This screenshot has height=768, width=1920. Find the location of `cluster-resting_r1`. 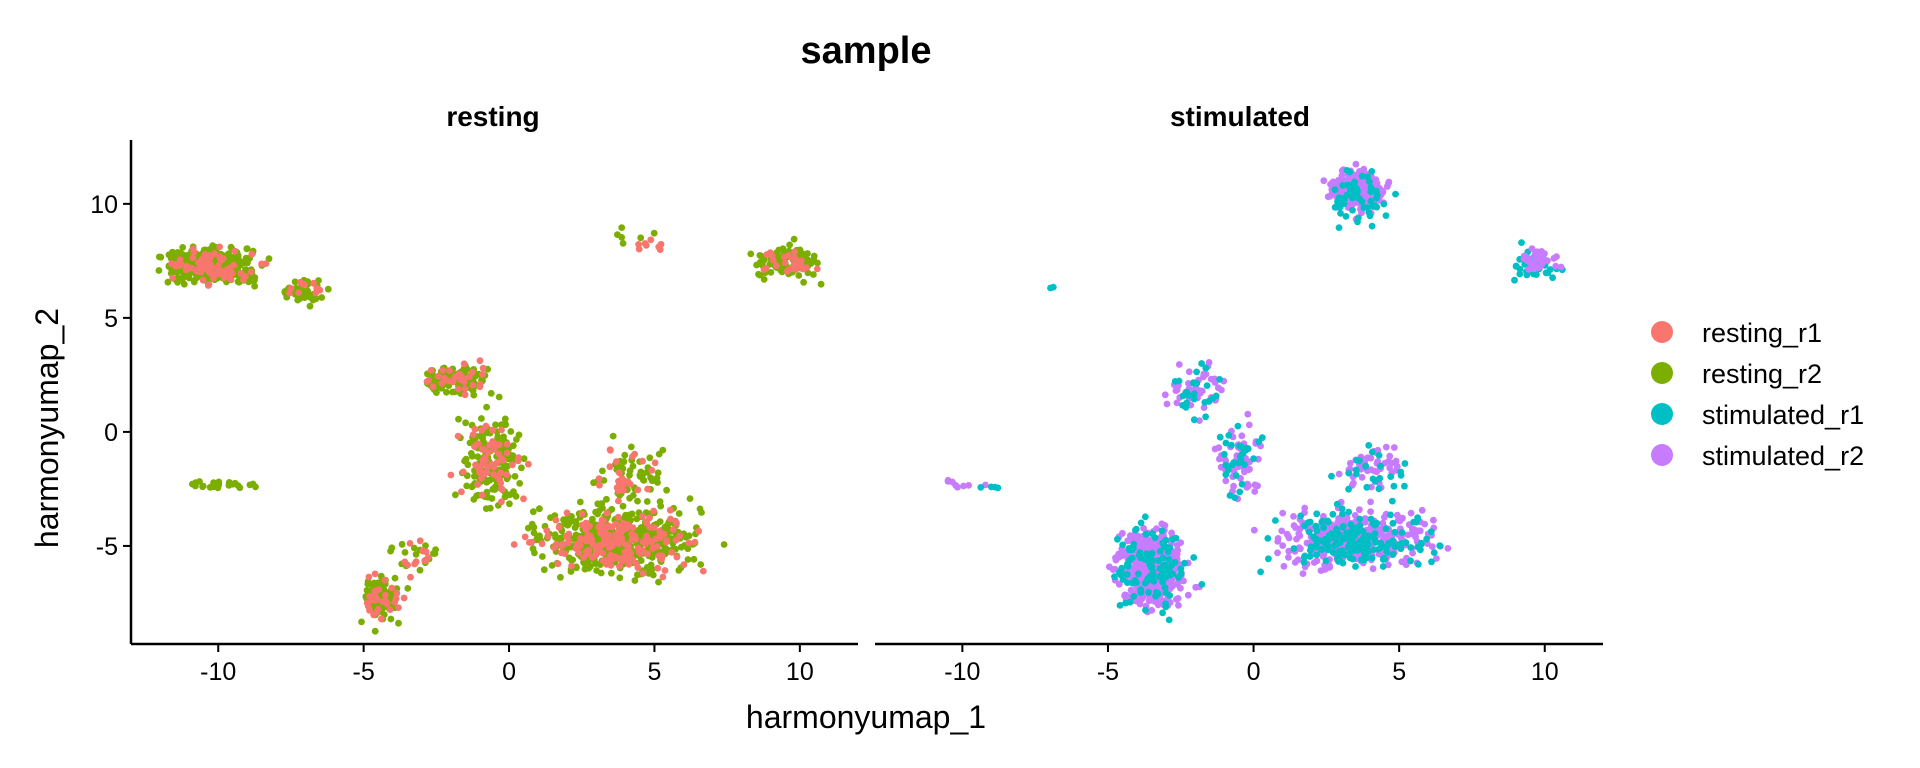

cluster-resting_r1 is located at coordinates (627, 475).